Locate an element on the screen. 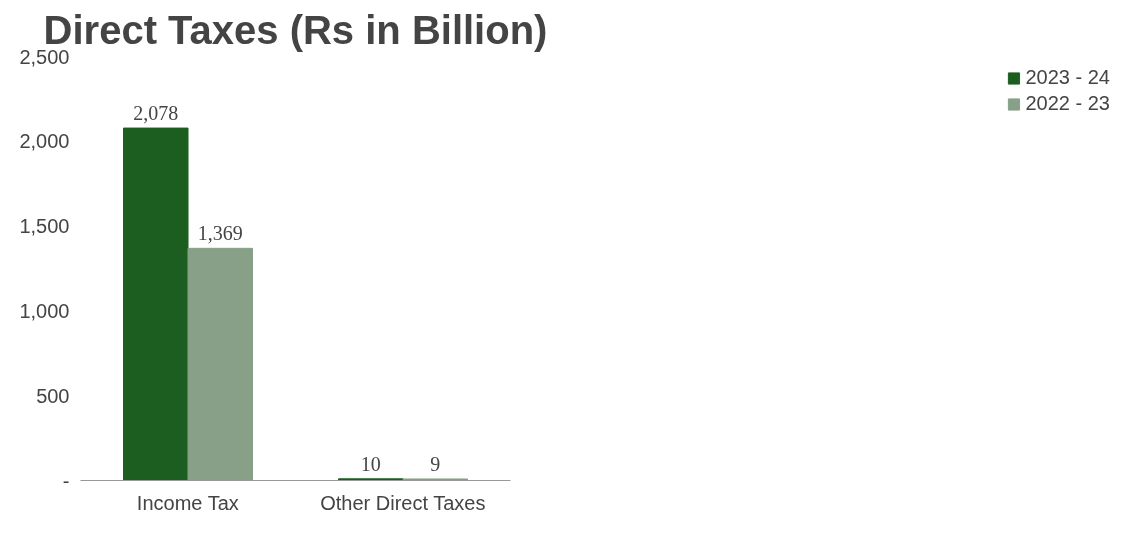 The width and height of the screenshot is (1125, 544). y-tick-label: 2,500 is located at coordinates (44, 56).